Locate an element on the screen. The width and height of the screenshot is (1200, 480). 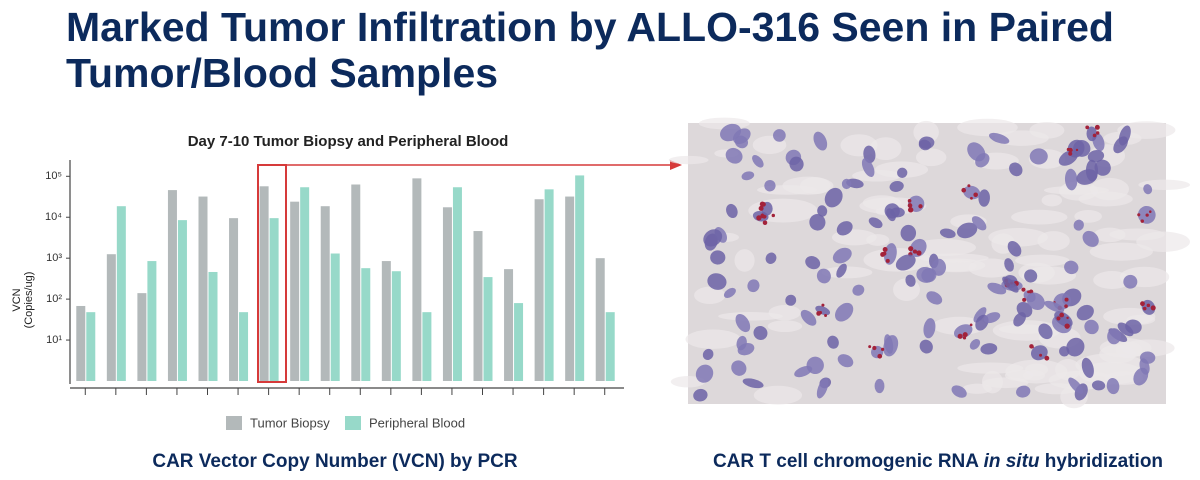
y-tick-label: 10⁴ is located at coordinates (53, 217).